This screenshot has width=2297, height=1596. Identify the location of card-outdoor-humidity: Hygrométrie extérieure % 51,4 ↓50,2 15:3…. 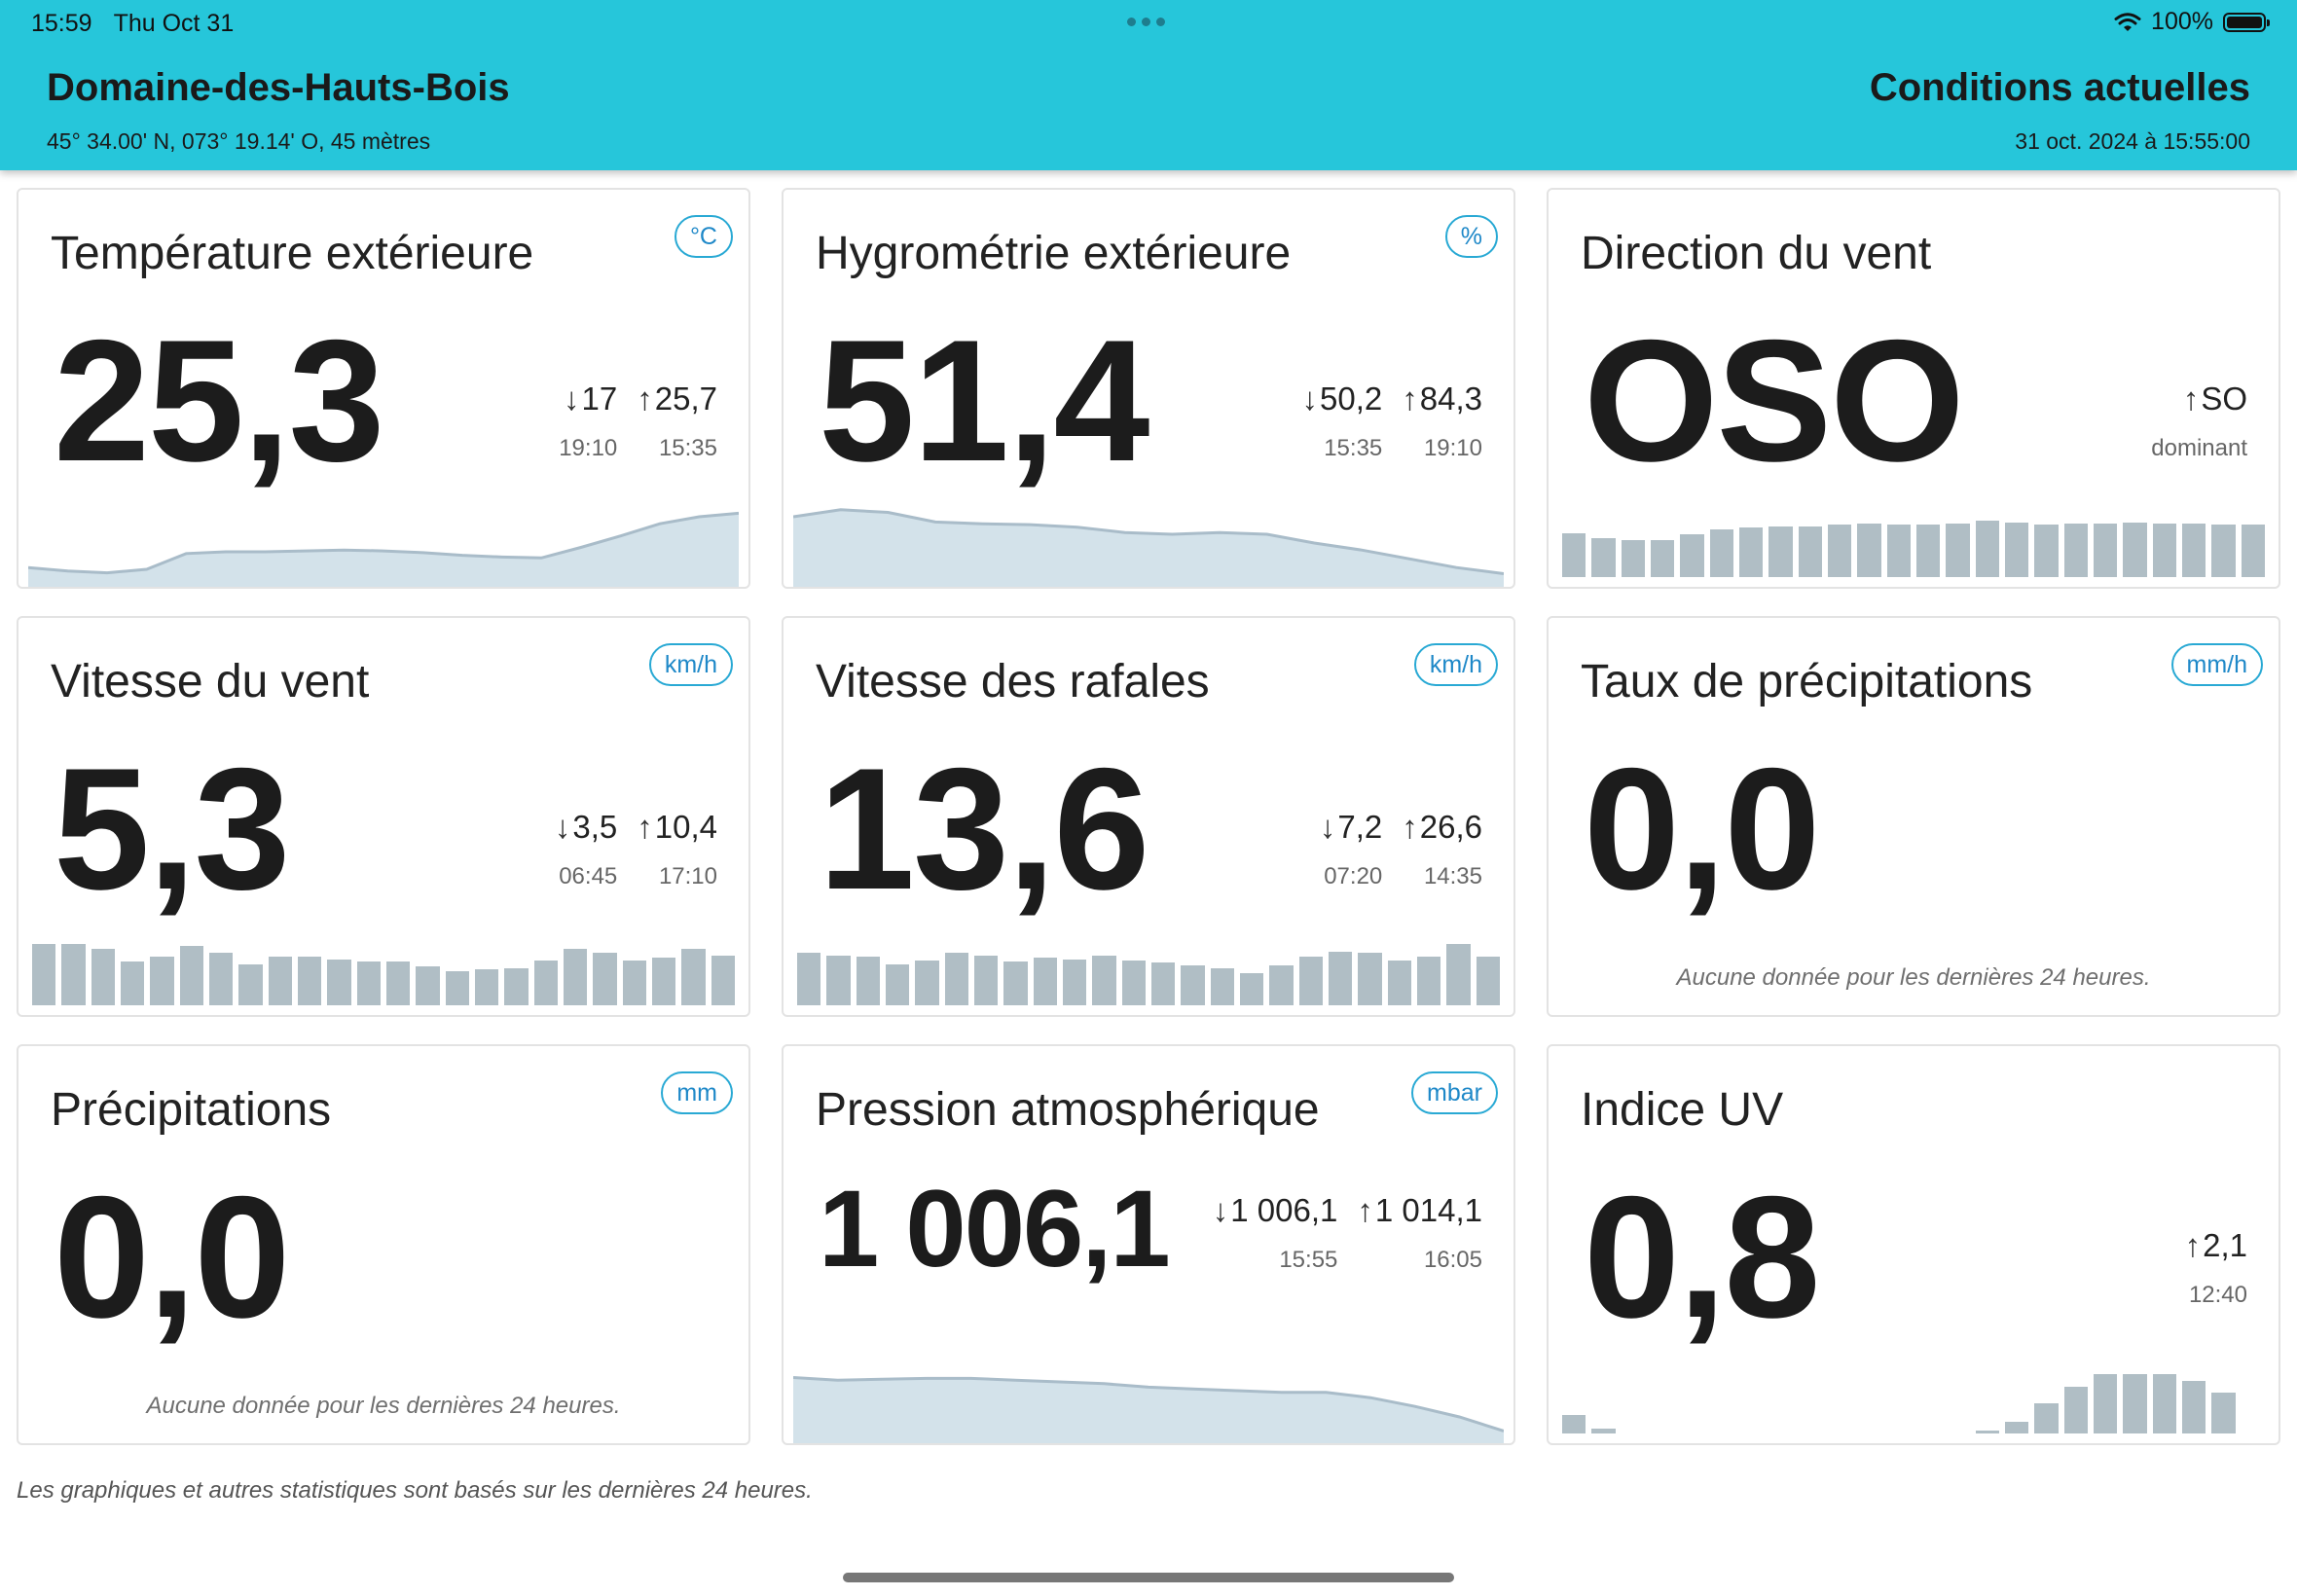
(1148, 388).